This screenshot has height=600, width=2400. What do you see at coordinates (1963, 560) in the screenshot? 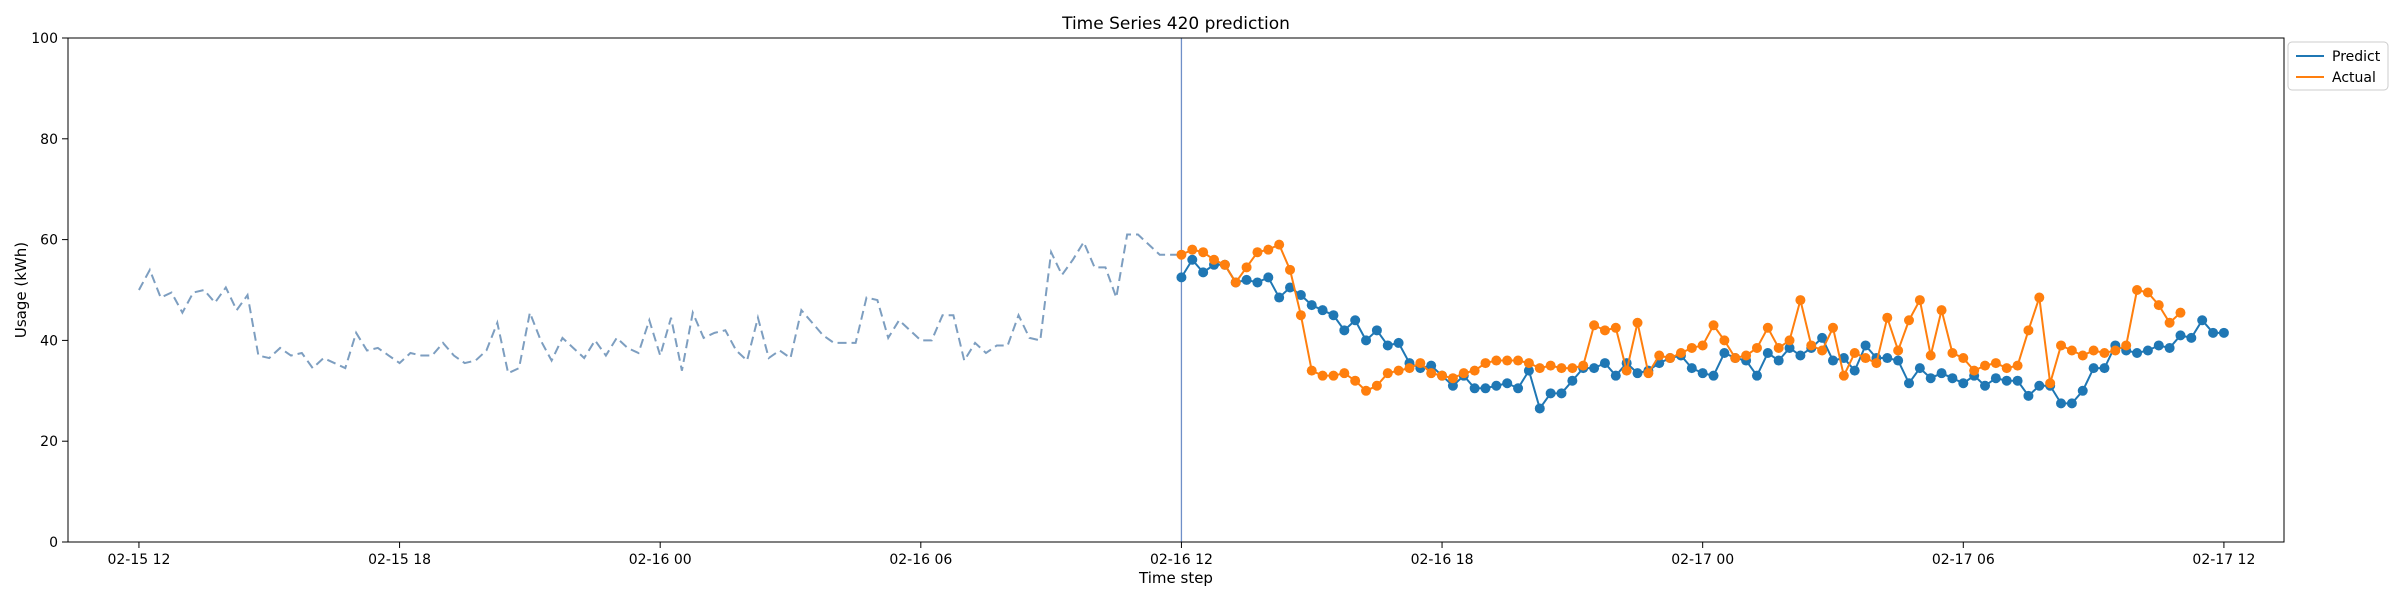
I see `x-tick-label: 02-17 06` at bounding box center [1963, 560].